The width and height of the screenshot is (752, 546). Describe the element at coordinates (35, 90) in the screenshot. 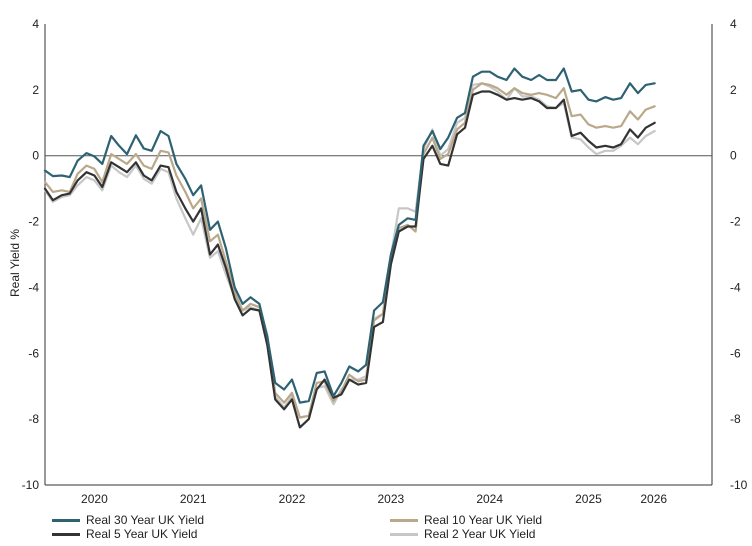

I see `y-tick-label-left: 2` at that location.